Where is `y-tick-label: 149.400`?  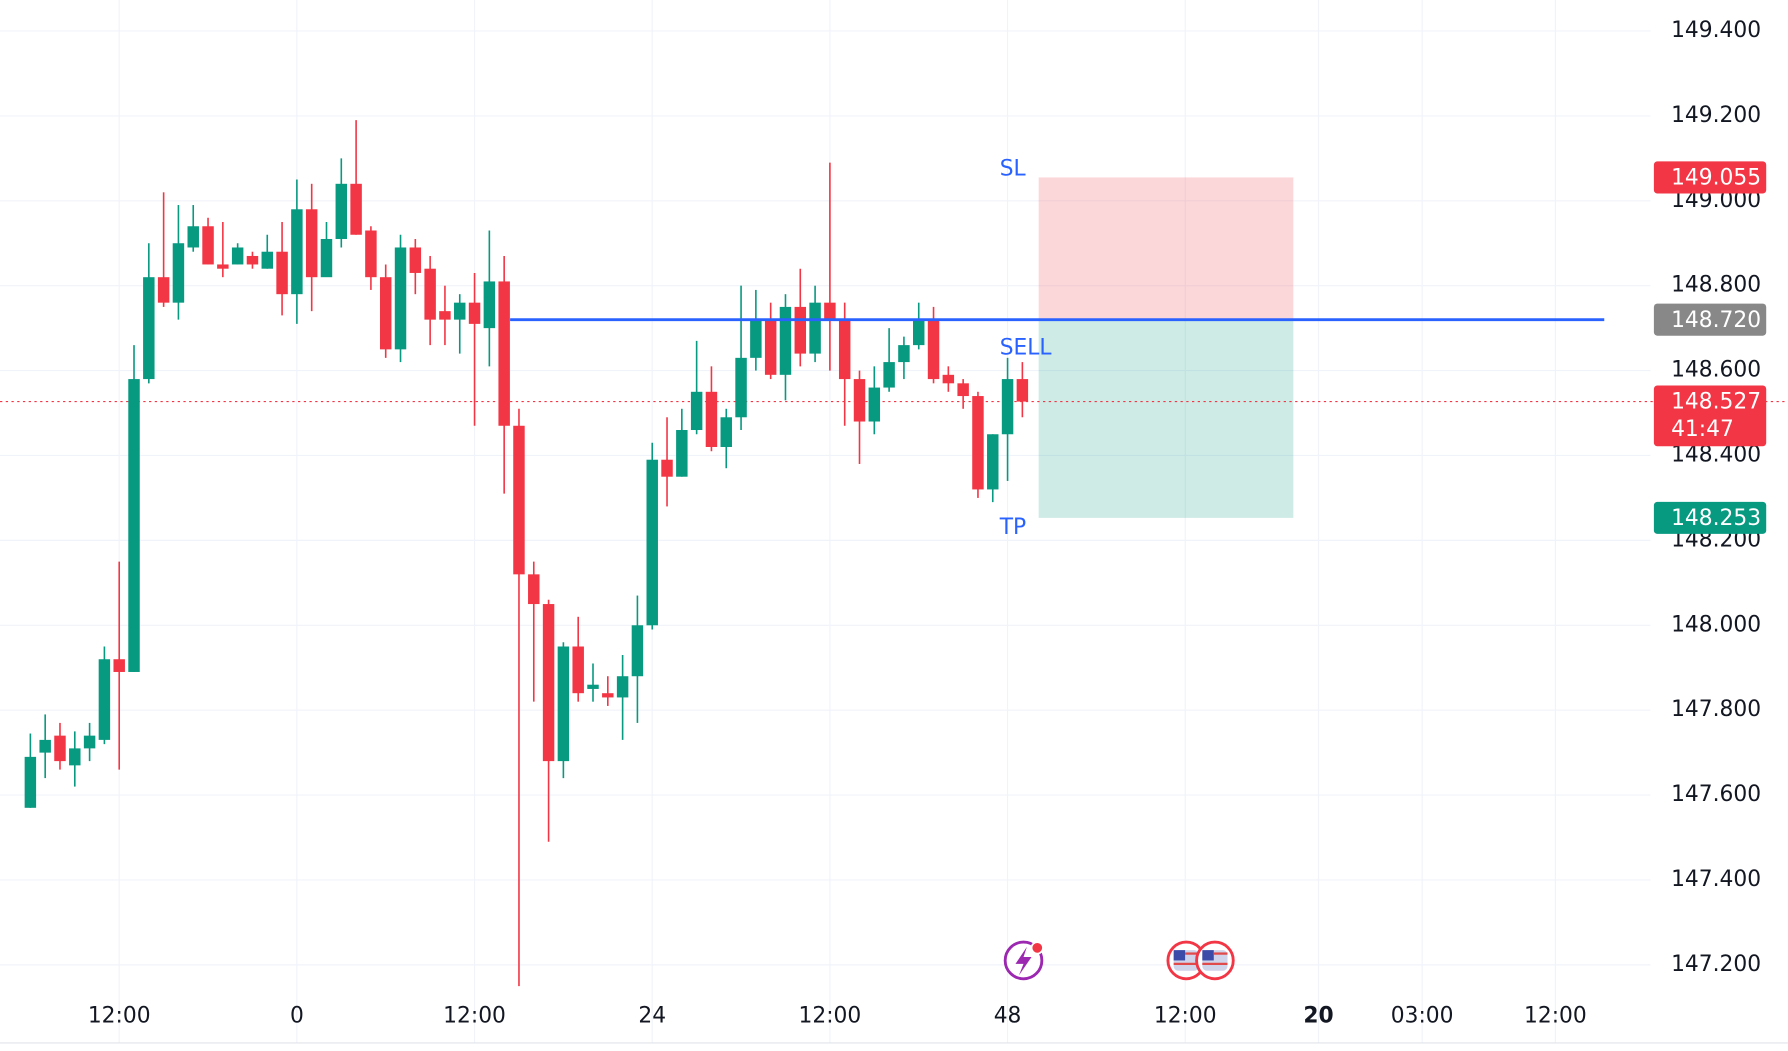
y-tick-label: 149.400 is located at coordinates (1716, 30).